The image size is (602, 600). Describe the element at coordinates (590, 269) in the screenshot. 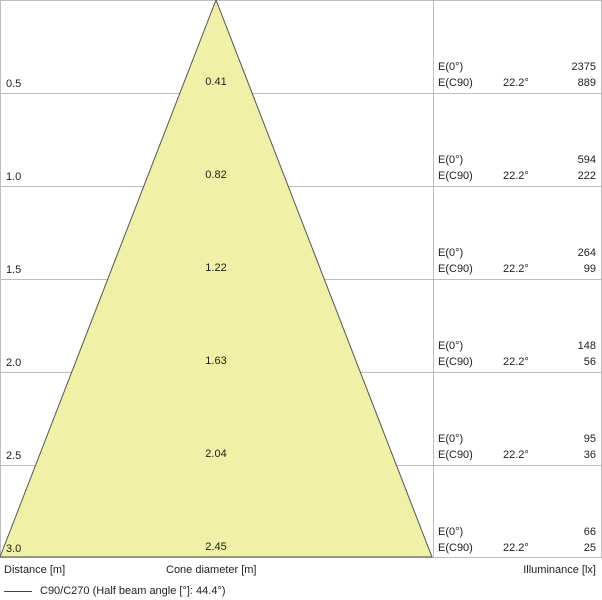

I see `e90-value: 99` at that location.